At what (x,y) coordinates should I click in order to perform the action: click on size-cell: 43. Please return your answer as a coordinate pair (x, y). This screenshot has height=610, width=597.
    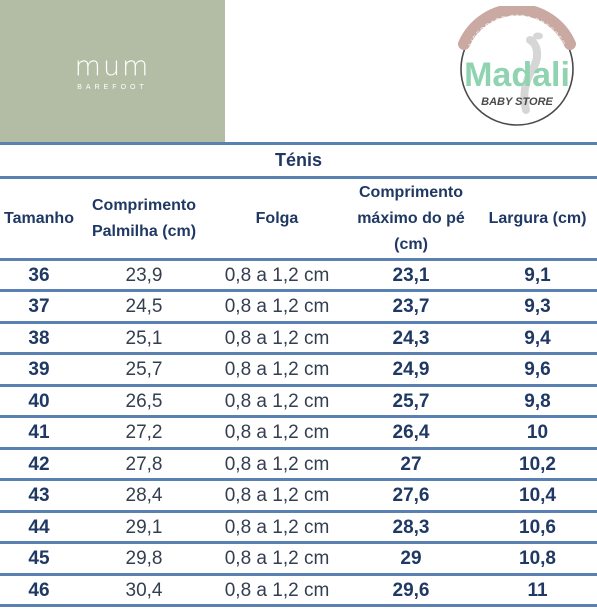
    Looking at the image, I should click on (39, 496).